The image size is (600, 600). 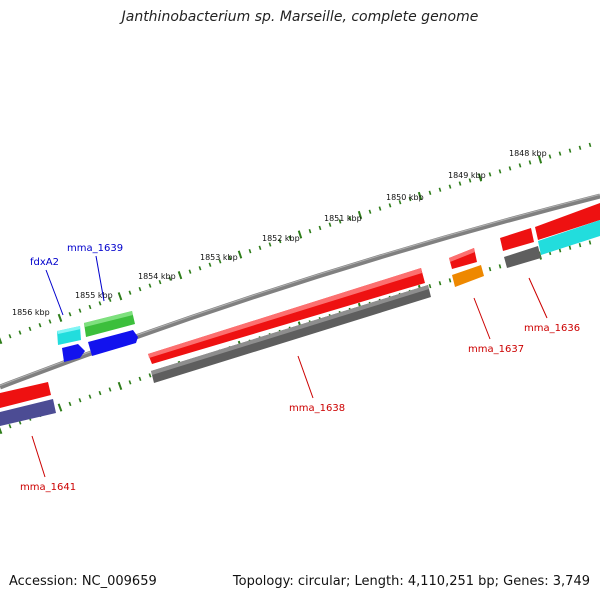 What do you see at coordinates (157, 276) in the screenshot?
I see `kbp-label-1854: 1854 kbp` at bounding box center [157, 276].